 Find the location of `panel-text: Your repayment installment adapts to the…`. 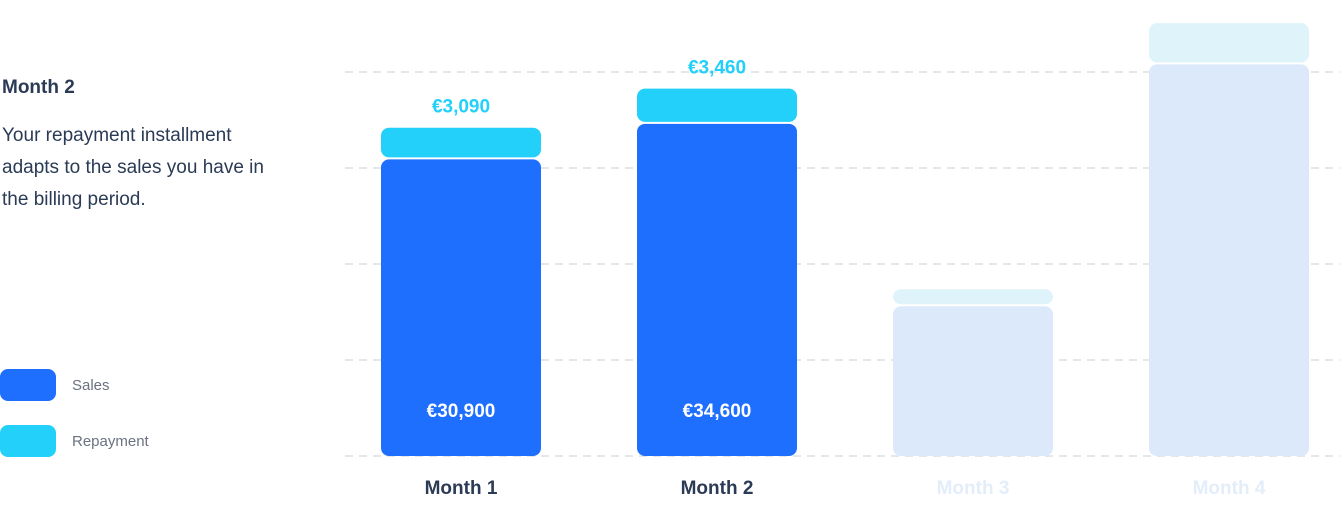

panel-text: Your repayment installment adapts to the… is located at coordinates (133, 167).